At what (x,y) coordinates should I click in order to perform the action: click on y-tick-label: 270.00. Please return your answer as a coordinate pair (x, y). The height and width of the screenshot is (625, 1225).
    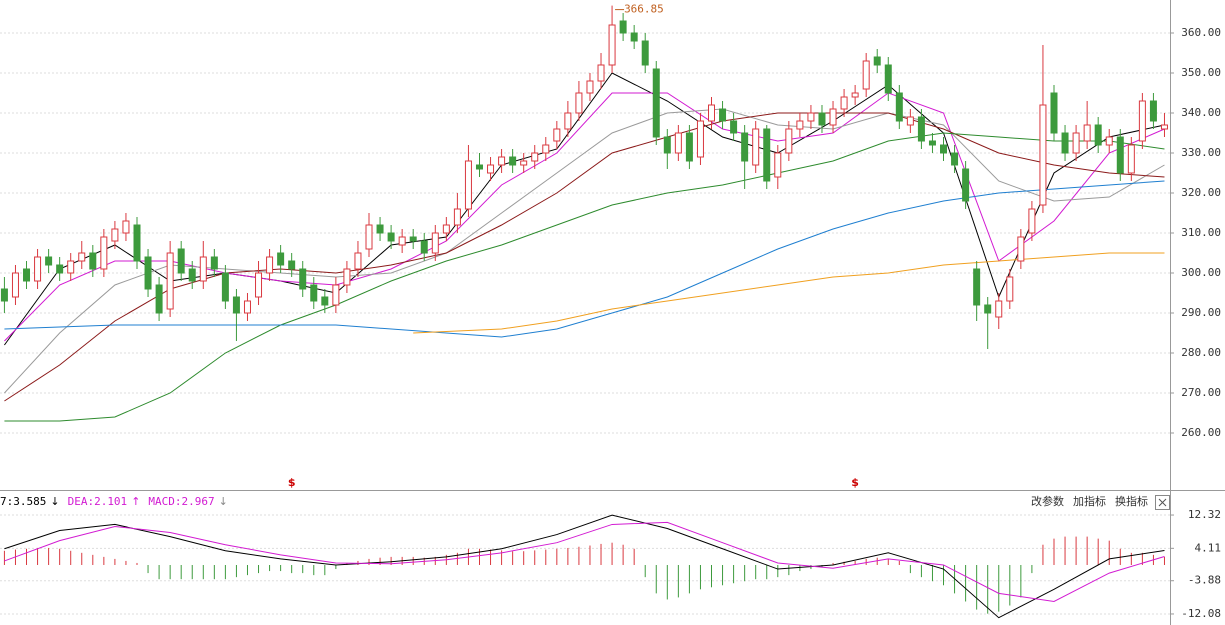
    Looking at the image, I should click on (1201, 392).